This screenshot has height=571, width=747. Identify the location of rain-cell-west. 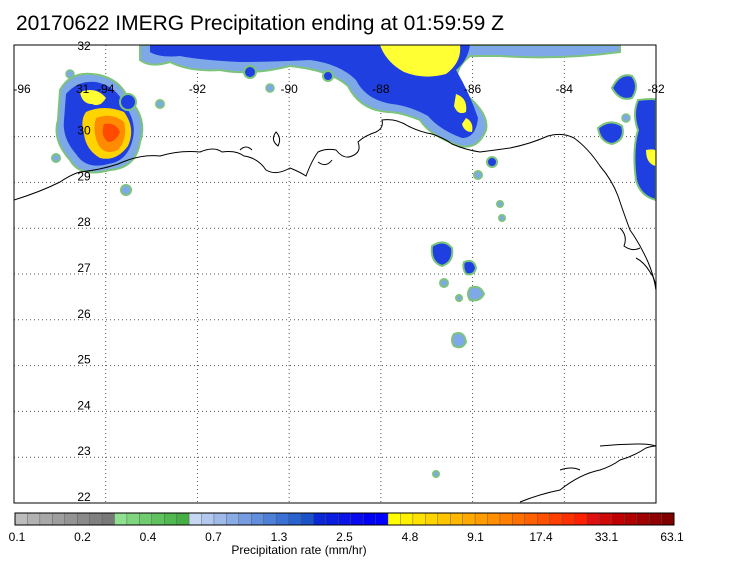
(99, 132).